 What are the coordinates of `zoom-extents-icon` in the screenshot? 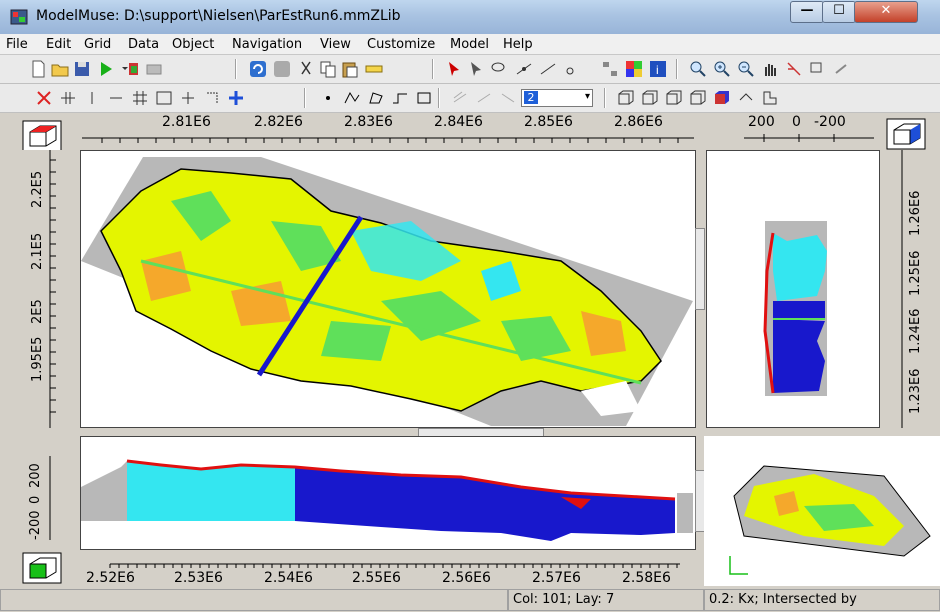 It's located at (794, 69).